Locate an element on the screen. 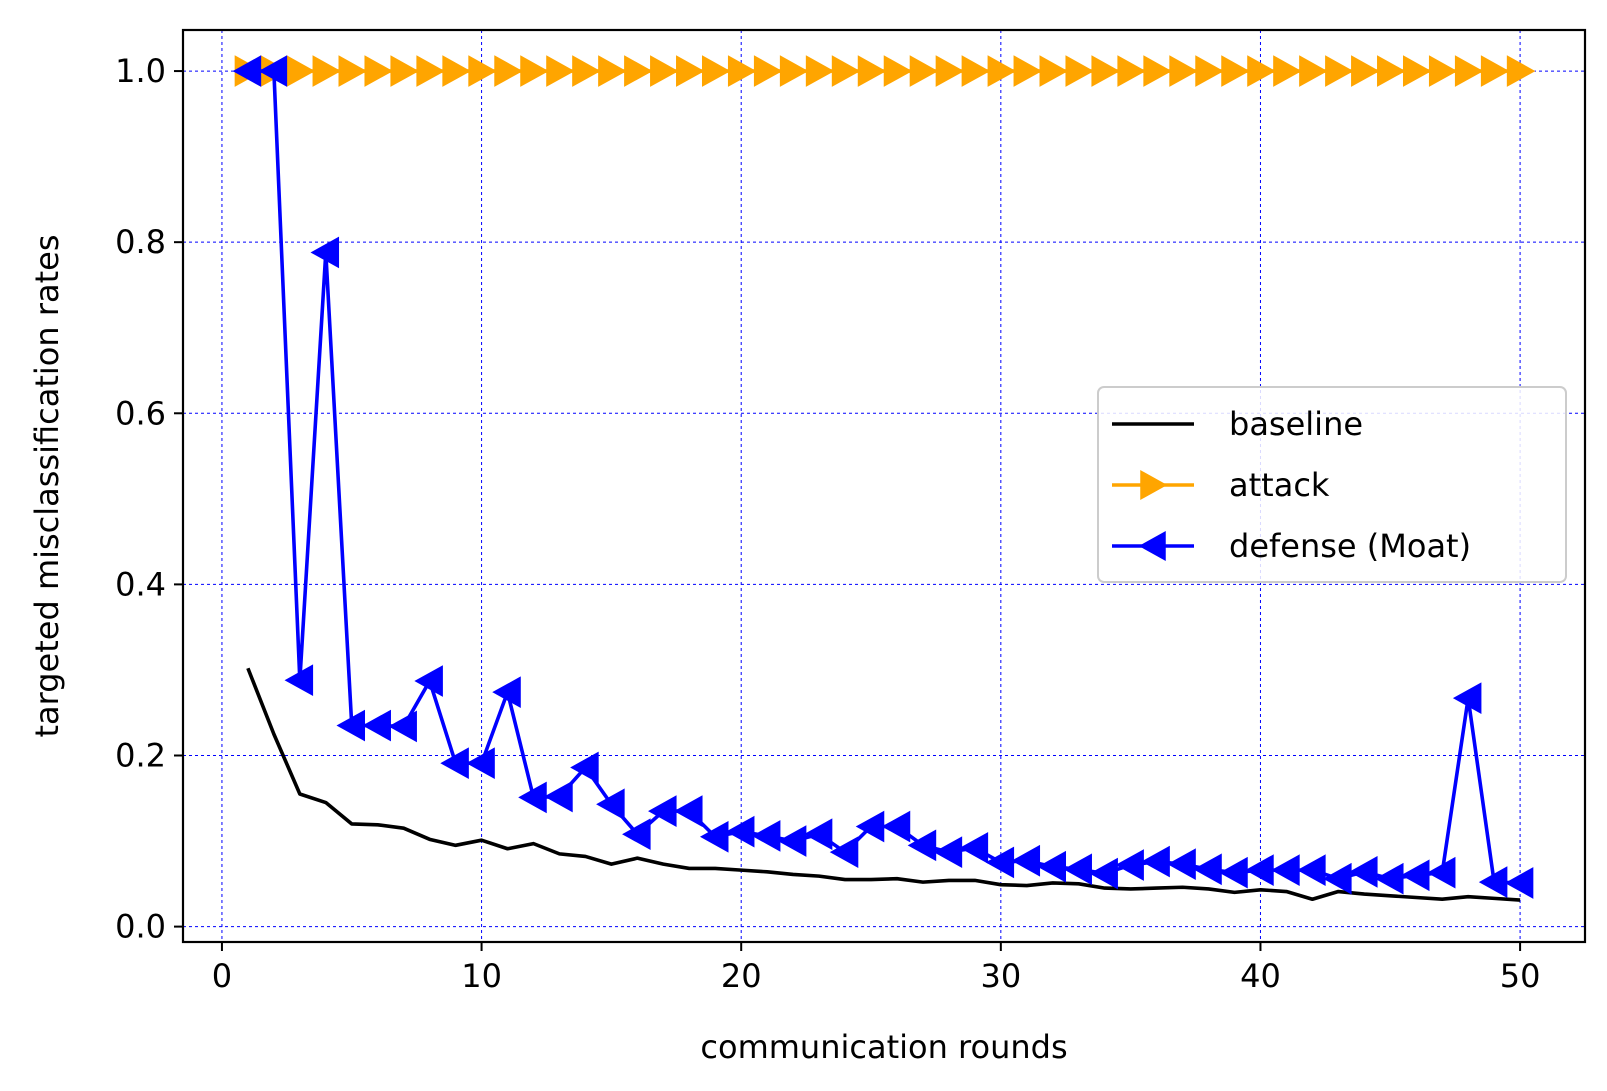 The width and height of the screenshot is (1607, 1091). legend-item: defense (Moat) is located at coordinates (1291, 546).